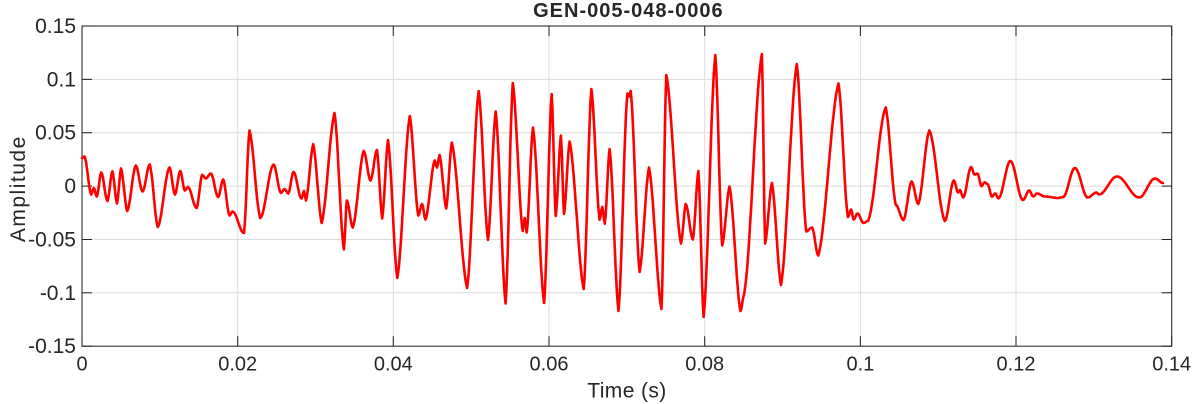  I want to click on svg-text: -0.1, so click(58, 293).